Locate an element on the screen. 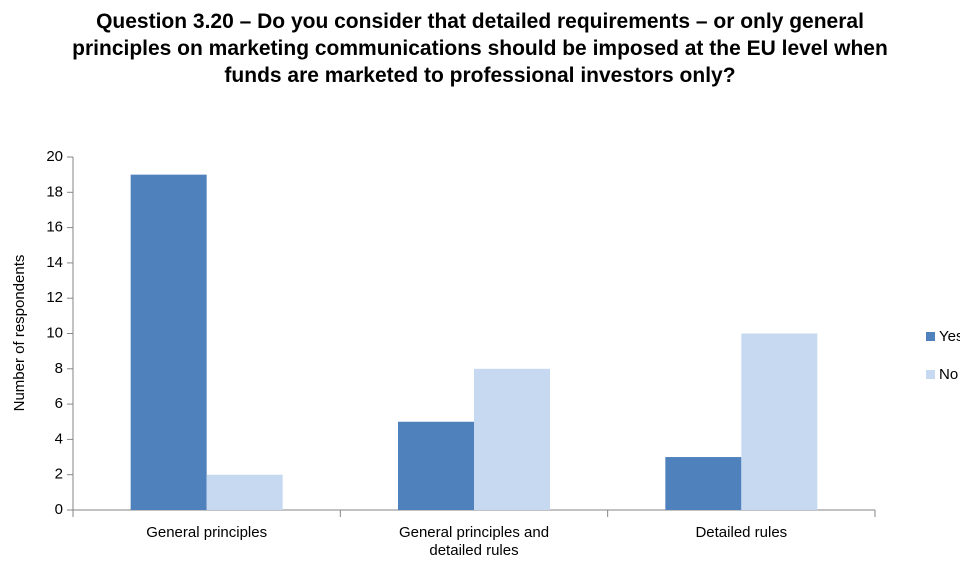 This screenshot has height=562, width=960. y-tick-label: 16 is located at coordinates (54, 227).